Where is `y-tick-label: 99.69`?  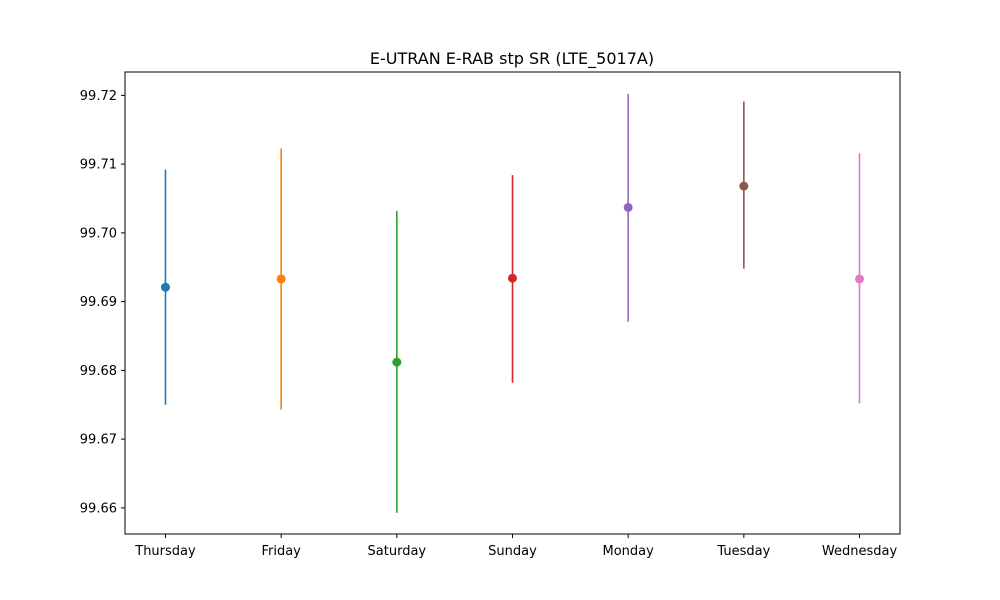
y-tick-label: 99.69 is located at coordinates (98, 302).